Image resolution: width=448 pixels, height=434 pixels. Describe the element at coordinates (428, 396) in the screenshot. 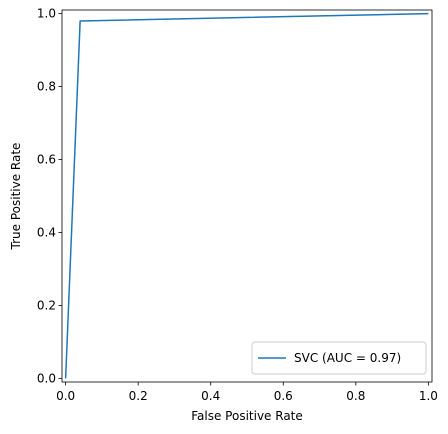

I see `x-tick-label: 1.0` at that location.